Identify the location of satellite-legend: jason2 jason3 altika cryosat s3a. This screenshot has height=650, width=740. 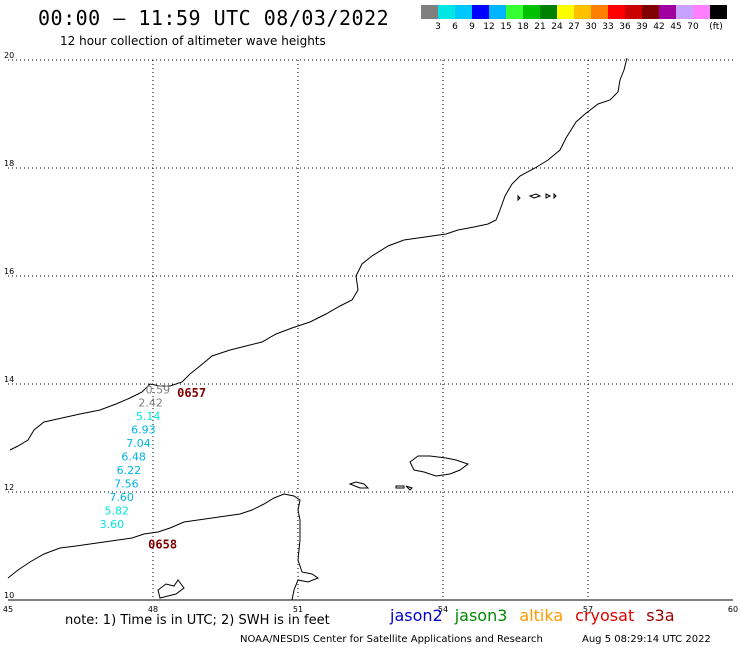
(538, 615).